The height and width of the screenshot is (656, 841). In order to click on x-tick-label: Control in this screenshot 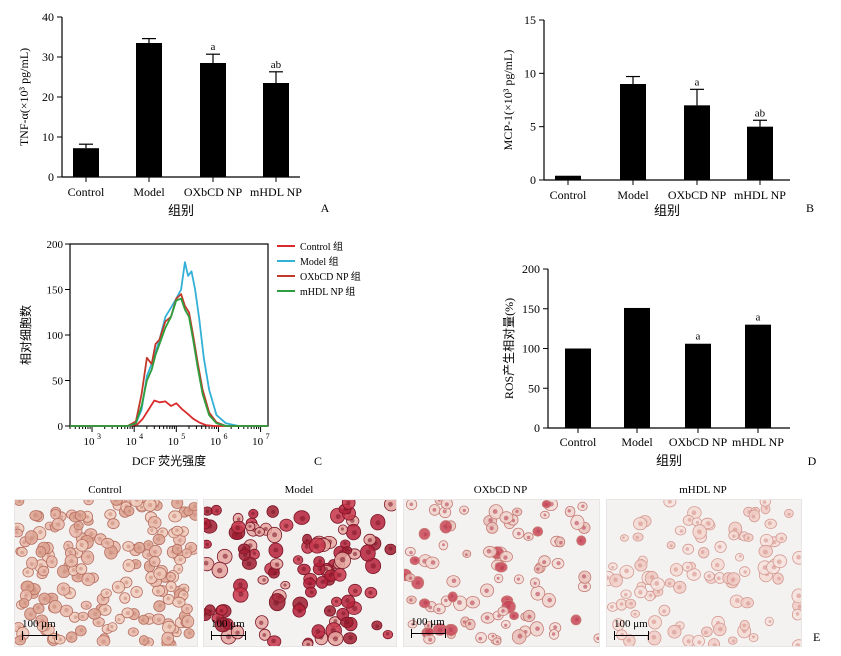, I will do `click(568, 195)`.